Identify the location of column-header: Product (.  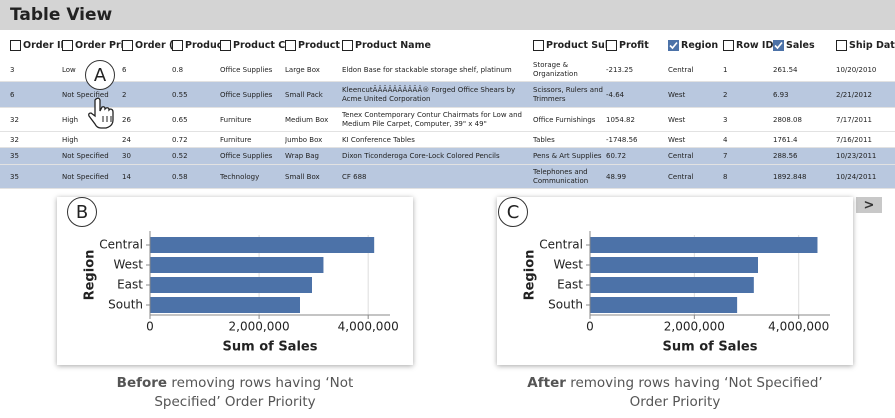
(313, 45).